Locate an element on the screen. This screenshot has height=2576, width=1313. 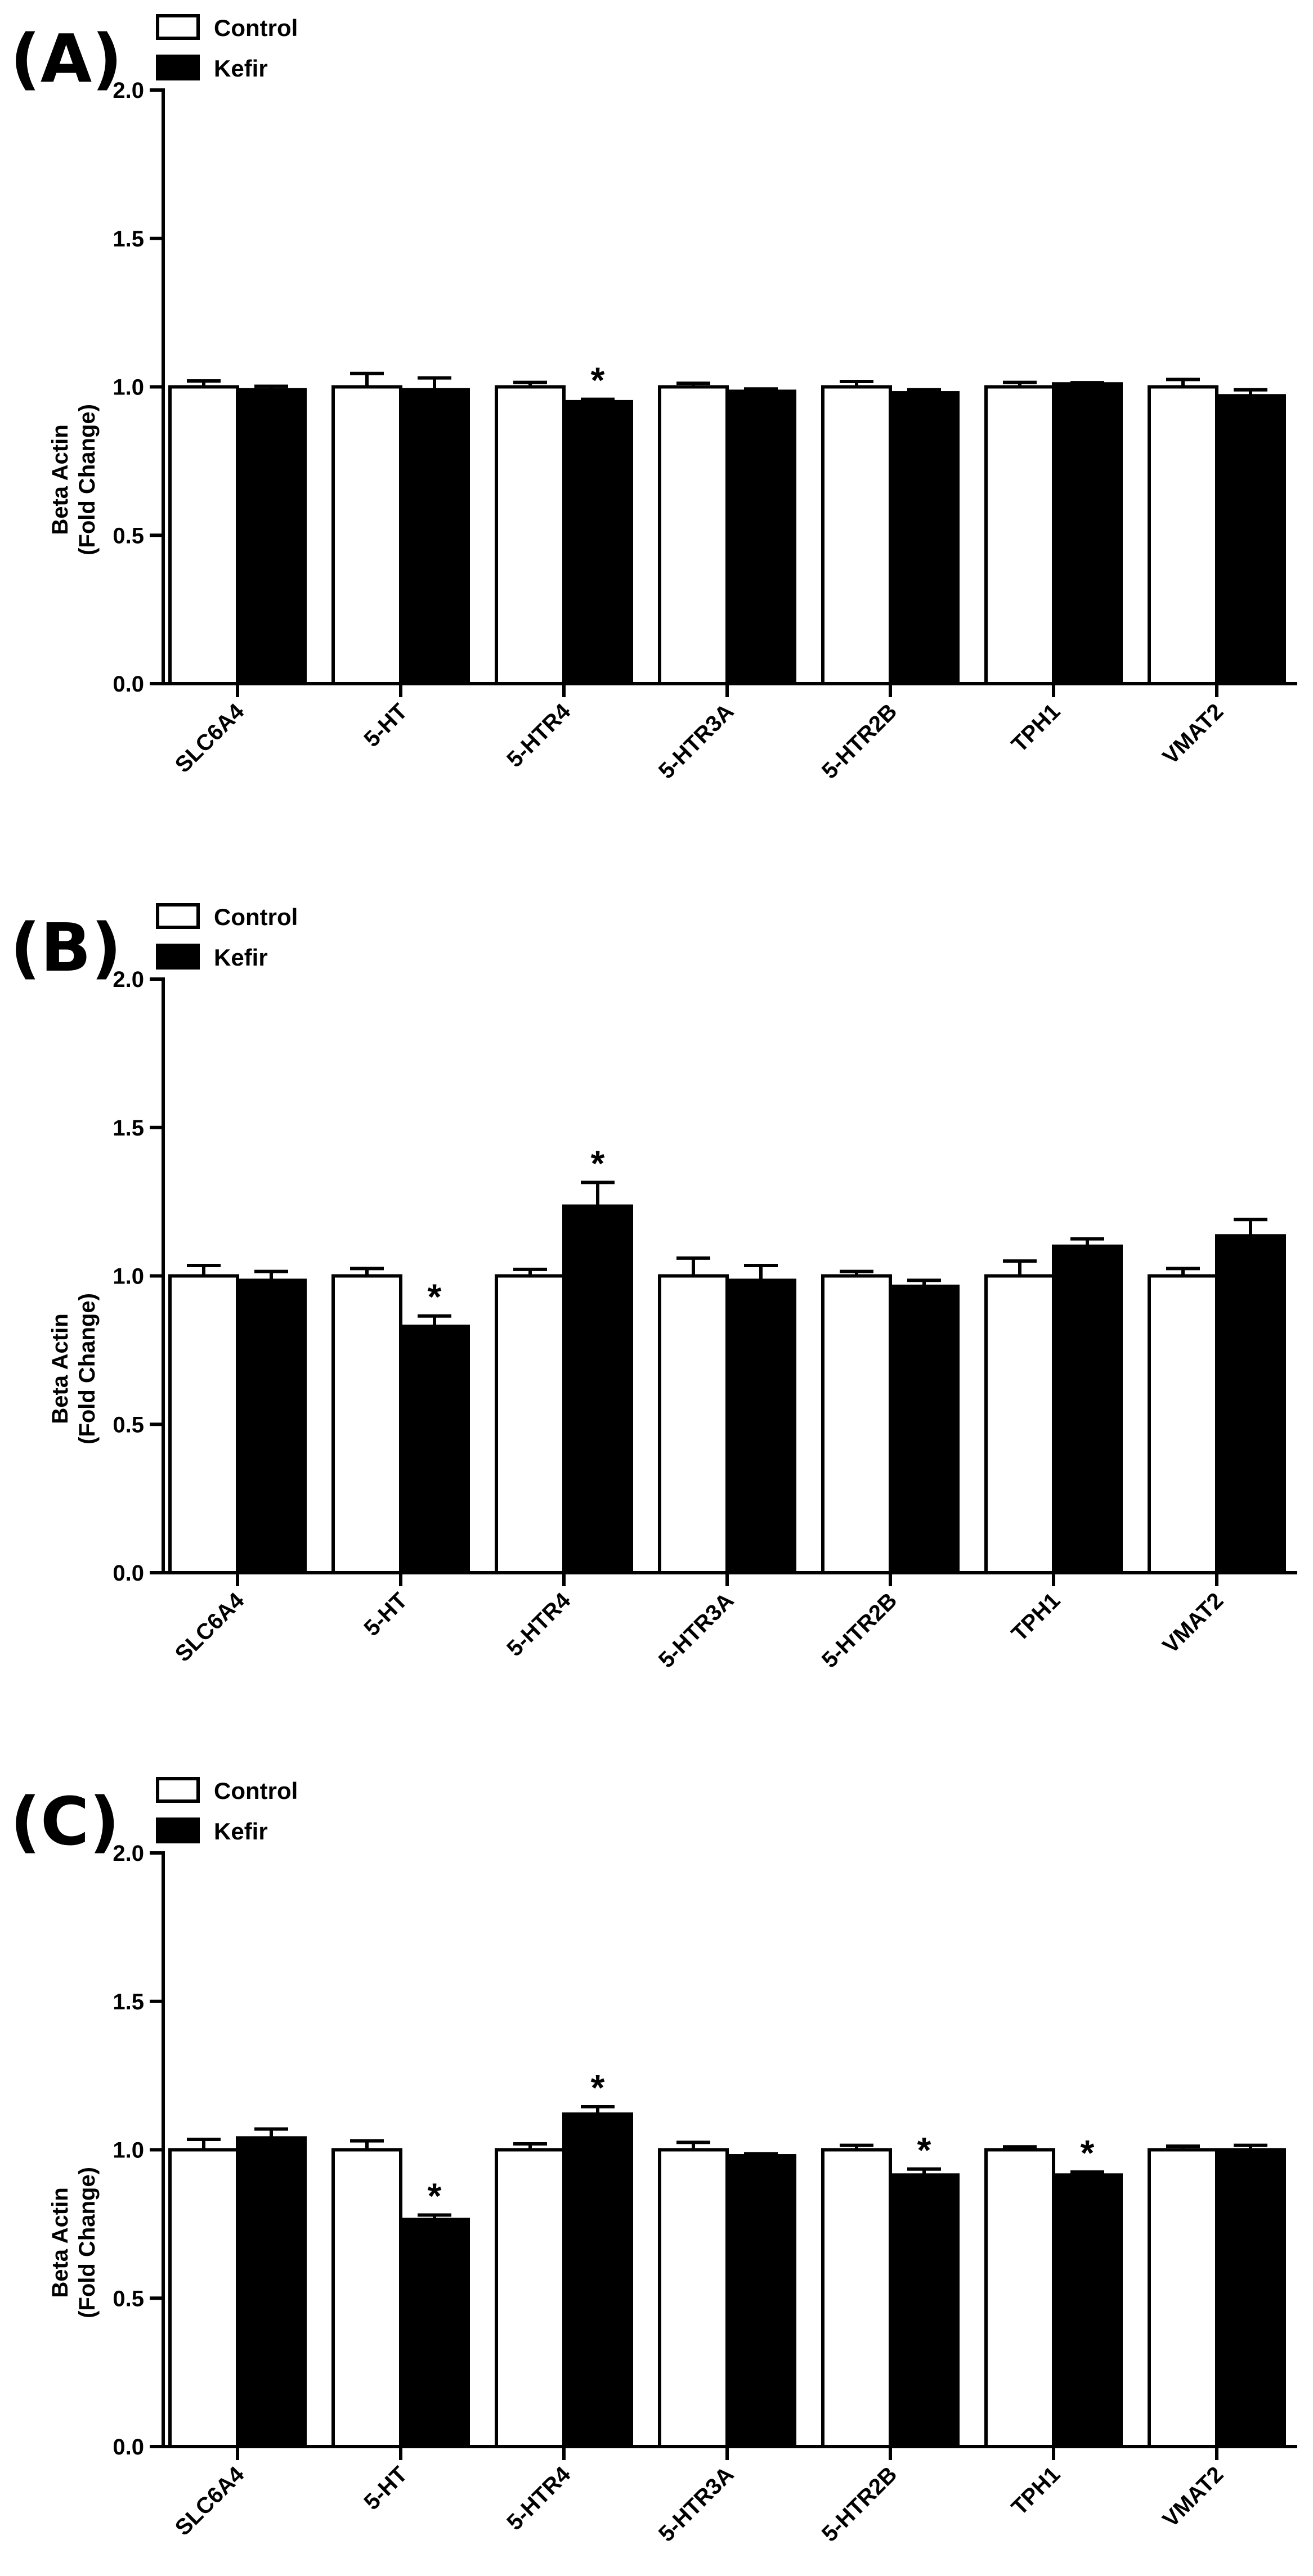
panel-label: (A) is located at coordinates (66, 58).